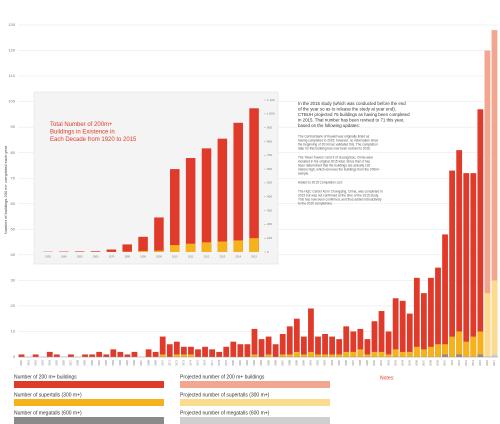 Image resolution: width=500 pixels, height=424 pixels. I want to click on x-tick-label: 1961, so click(99, 362).